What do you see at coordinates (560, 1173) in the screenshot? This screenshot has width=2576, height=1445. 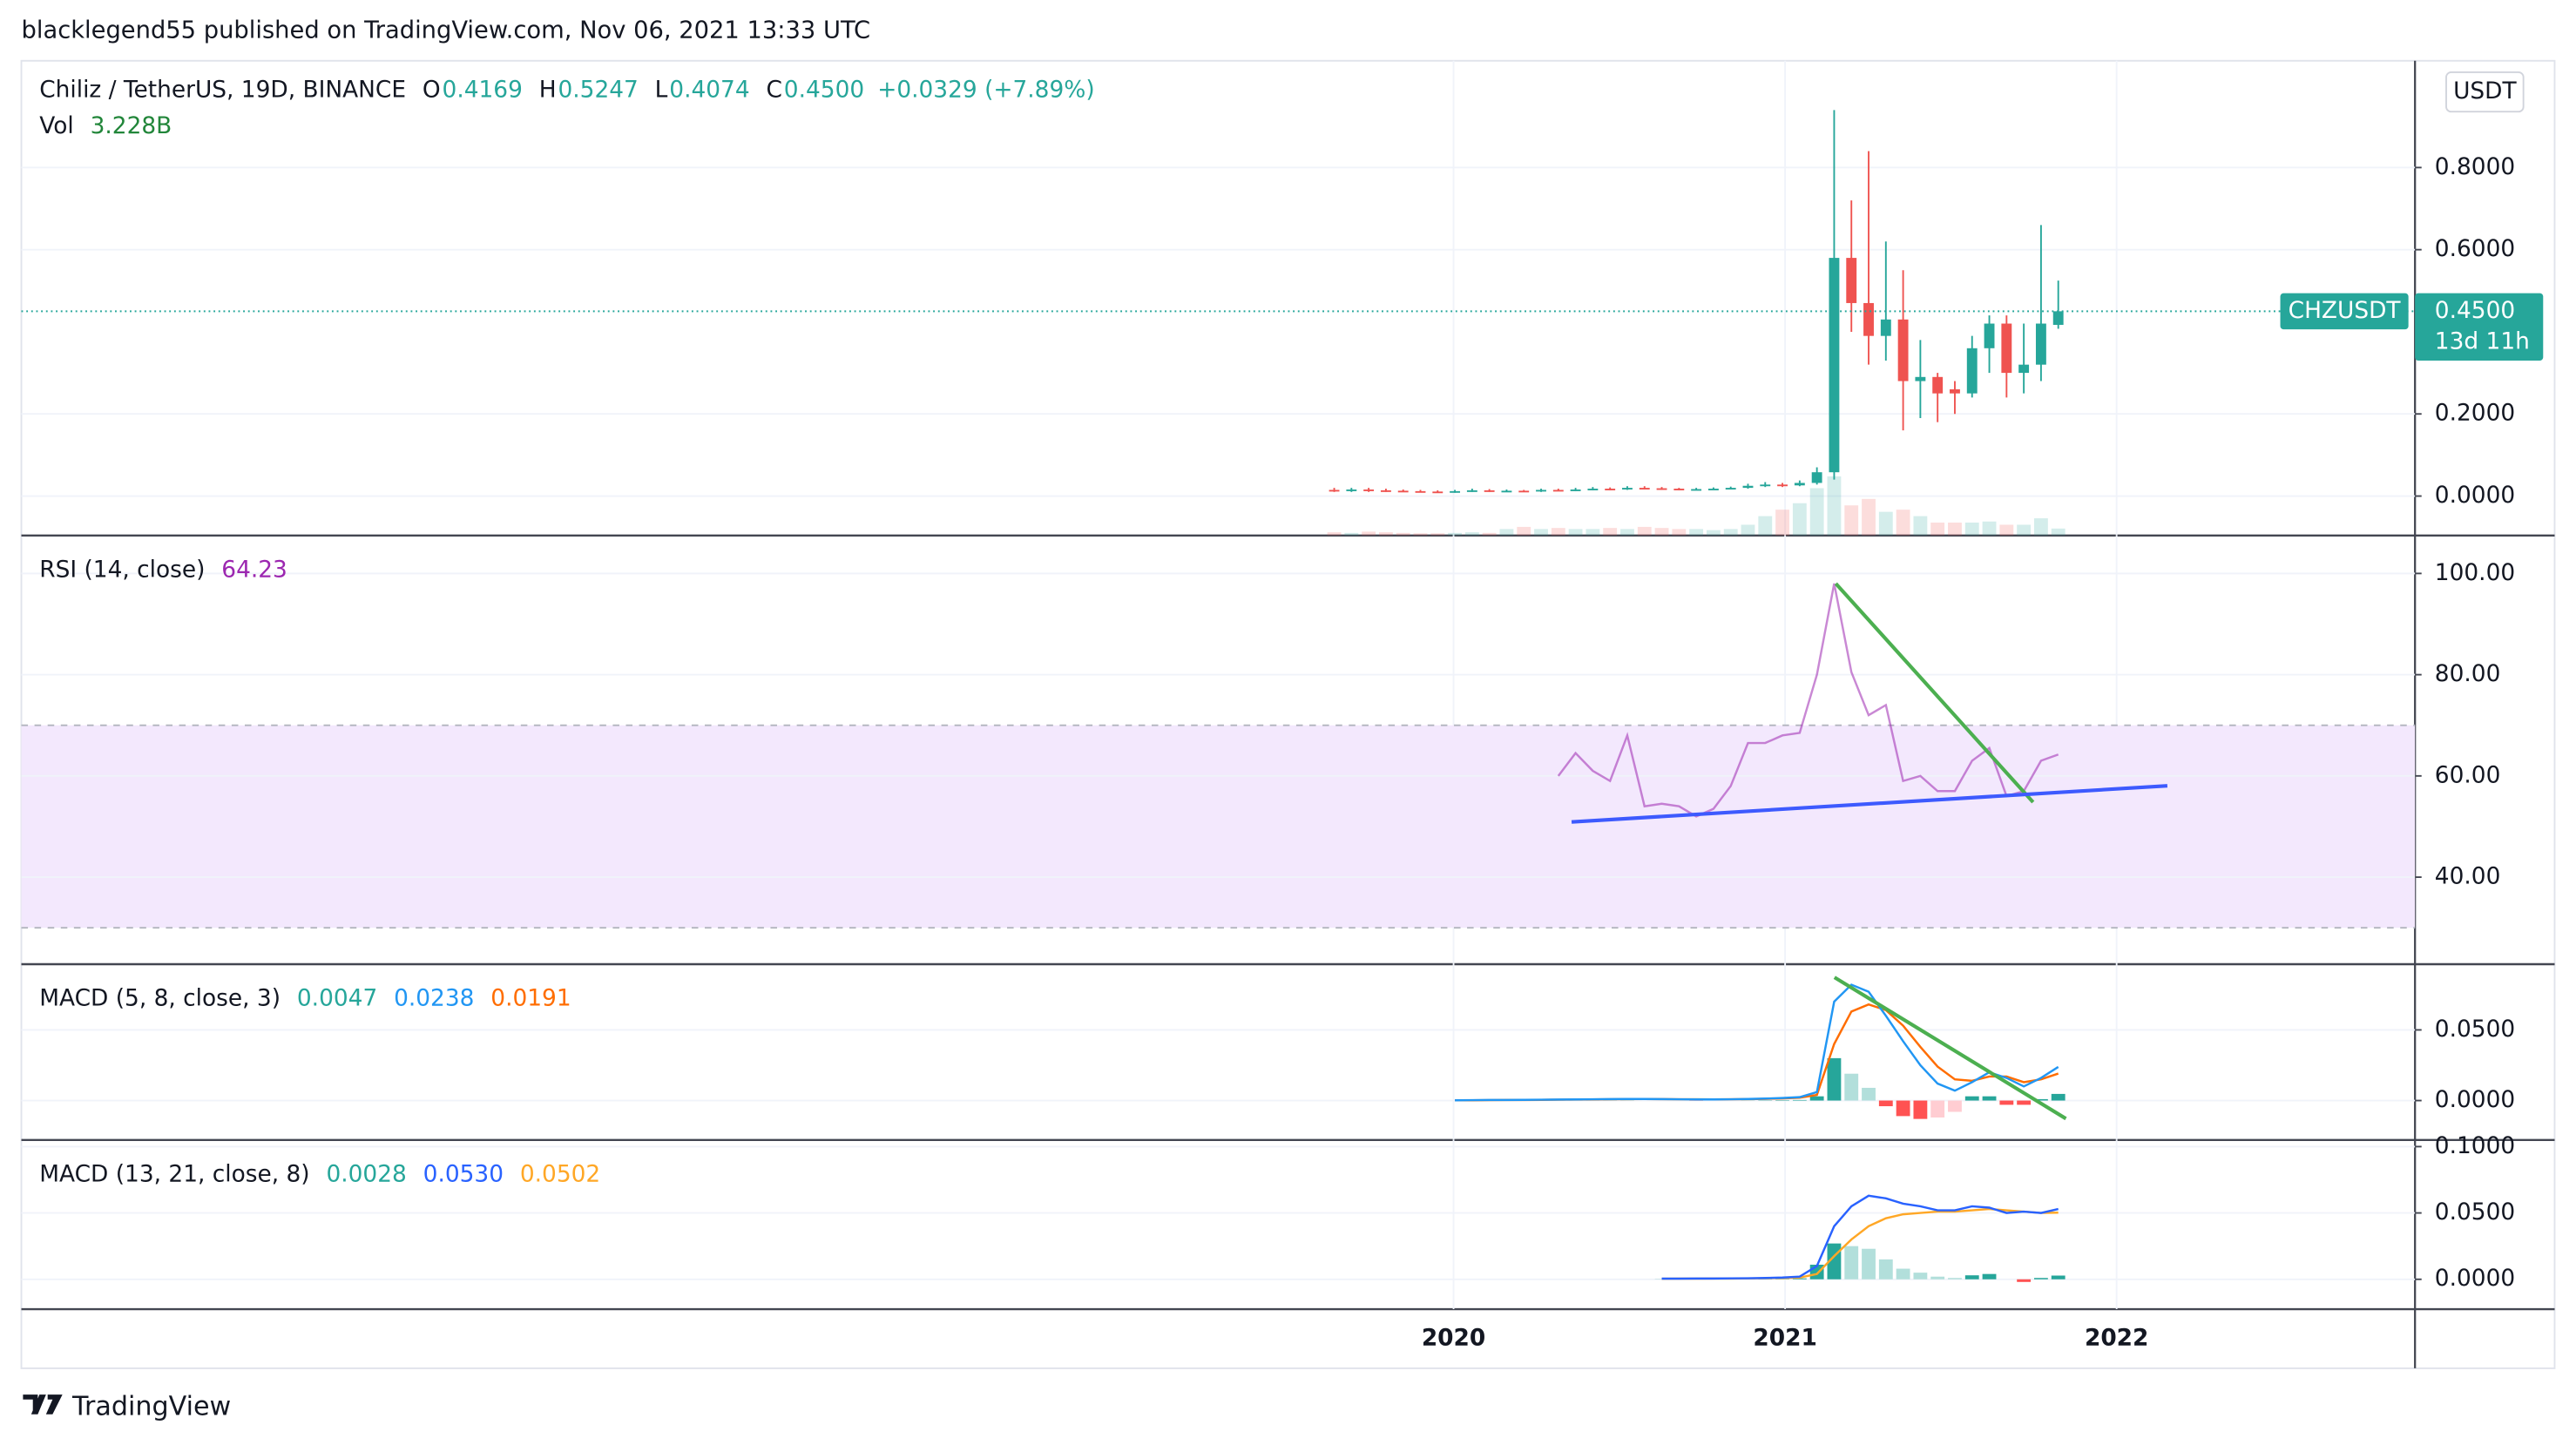 I see `legend-value: 0.0502` at bounding box center [560, 1173].